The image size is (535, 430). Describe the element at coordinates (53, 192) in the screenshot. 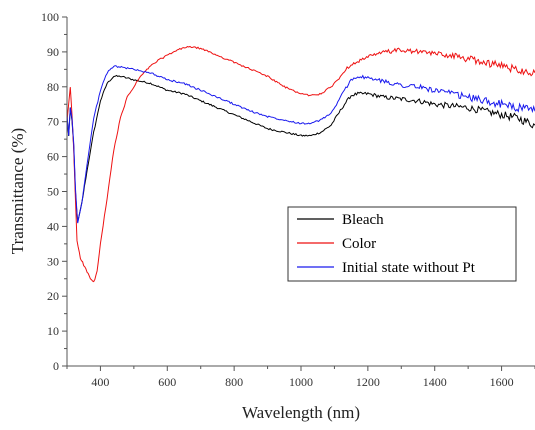

I see `y-tick-label: 50` at that location.